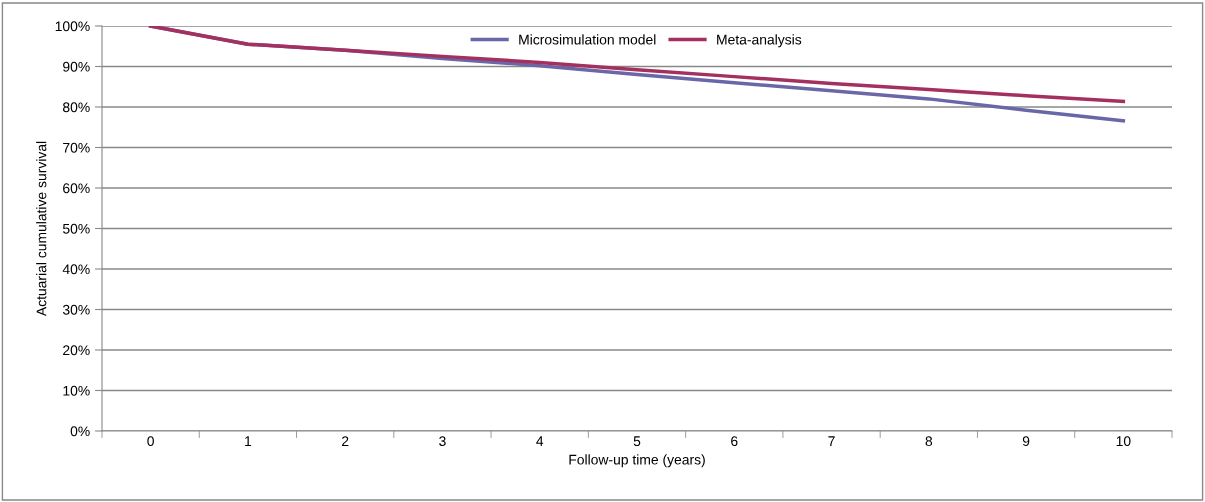 This screenshot has height=502, width=1205. Describe the element at coordinates (76, 147) in the screenshot. I see `y-tick-label: 70%` at that location.